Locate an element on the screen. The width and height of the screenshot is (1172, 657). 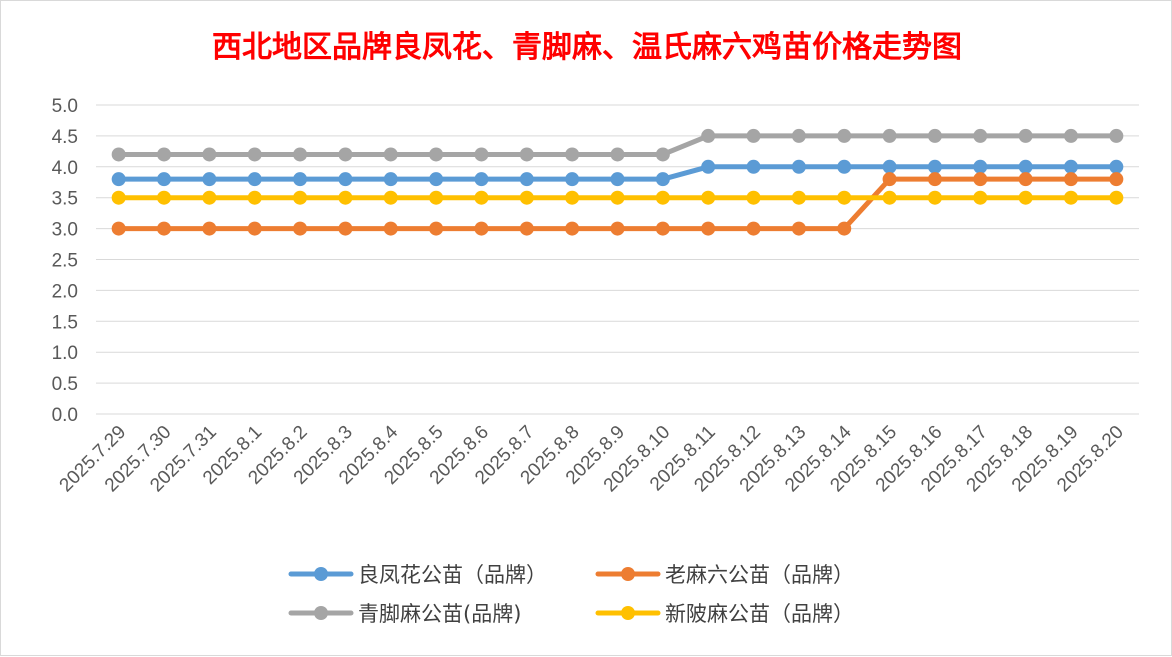
y-axis-ticks: 0.0 0.5 1.0 1.5 2.0 2.5 3.0 3.5 4.0 4.5 5.0 is located at coordinates (65, 261).